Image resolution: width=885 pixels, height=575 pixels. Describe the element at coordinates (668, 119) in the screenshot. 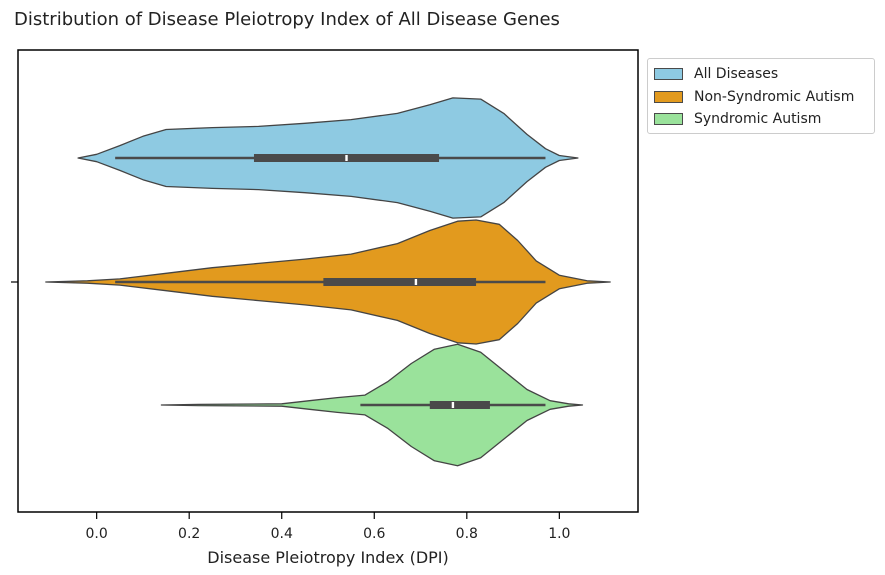

I see `legend-swatch-syndromic-autism` at that location.